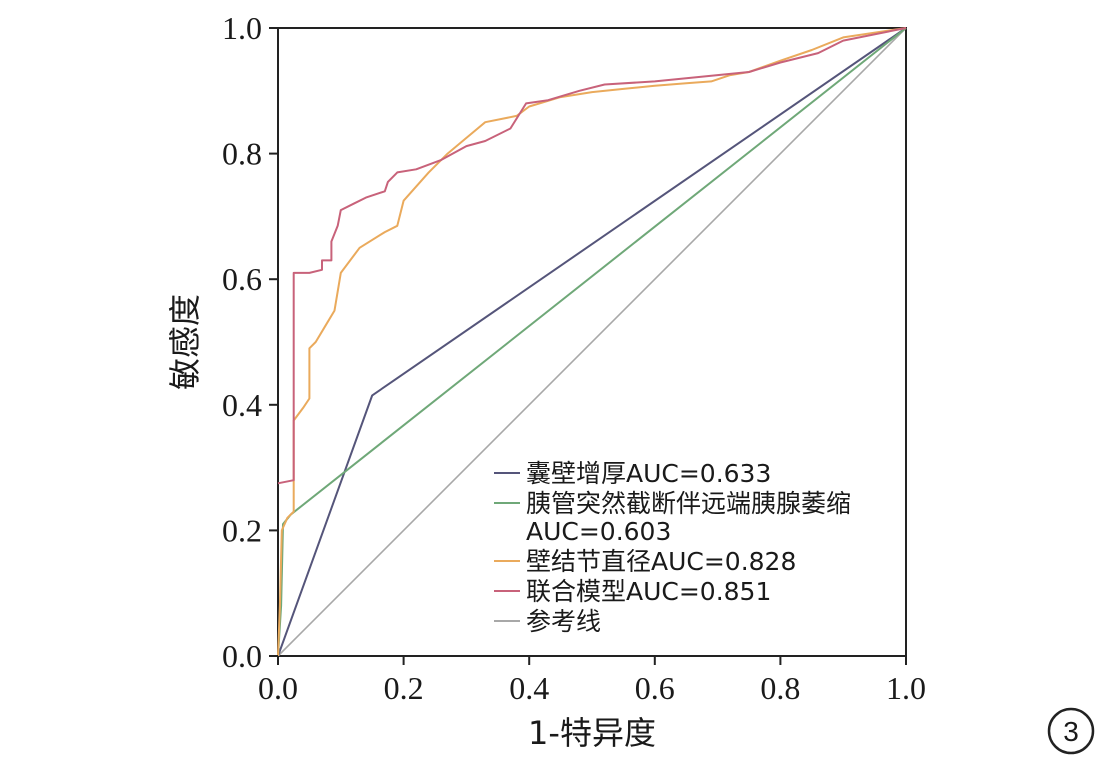  I want to click on y-tick-label: 0.8, so click(242, 154).